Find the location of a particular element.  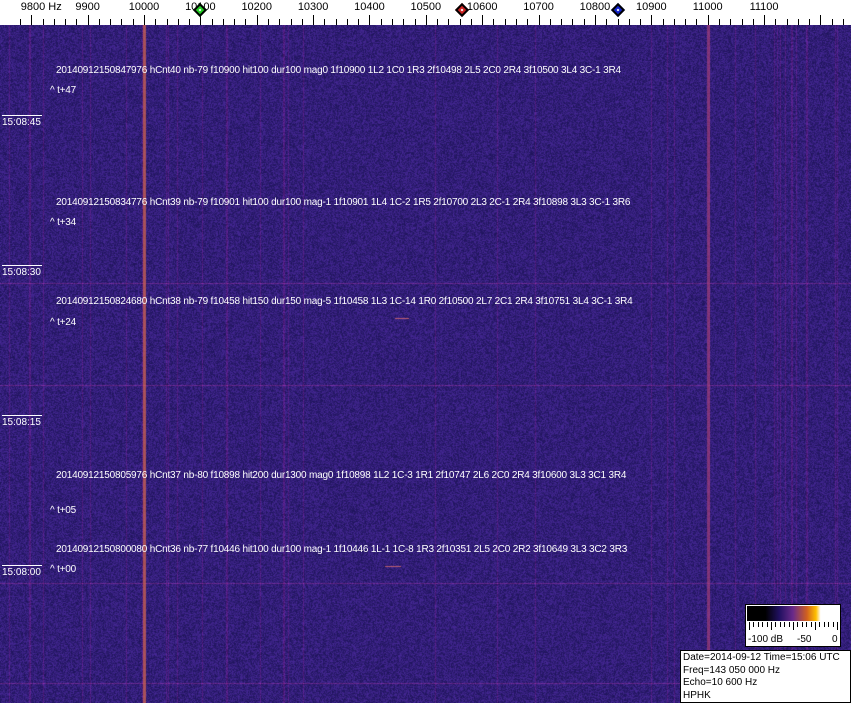

axis-tick-label: 10200 is located at coordinates (257, 7).